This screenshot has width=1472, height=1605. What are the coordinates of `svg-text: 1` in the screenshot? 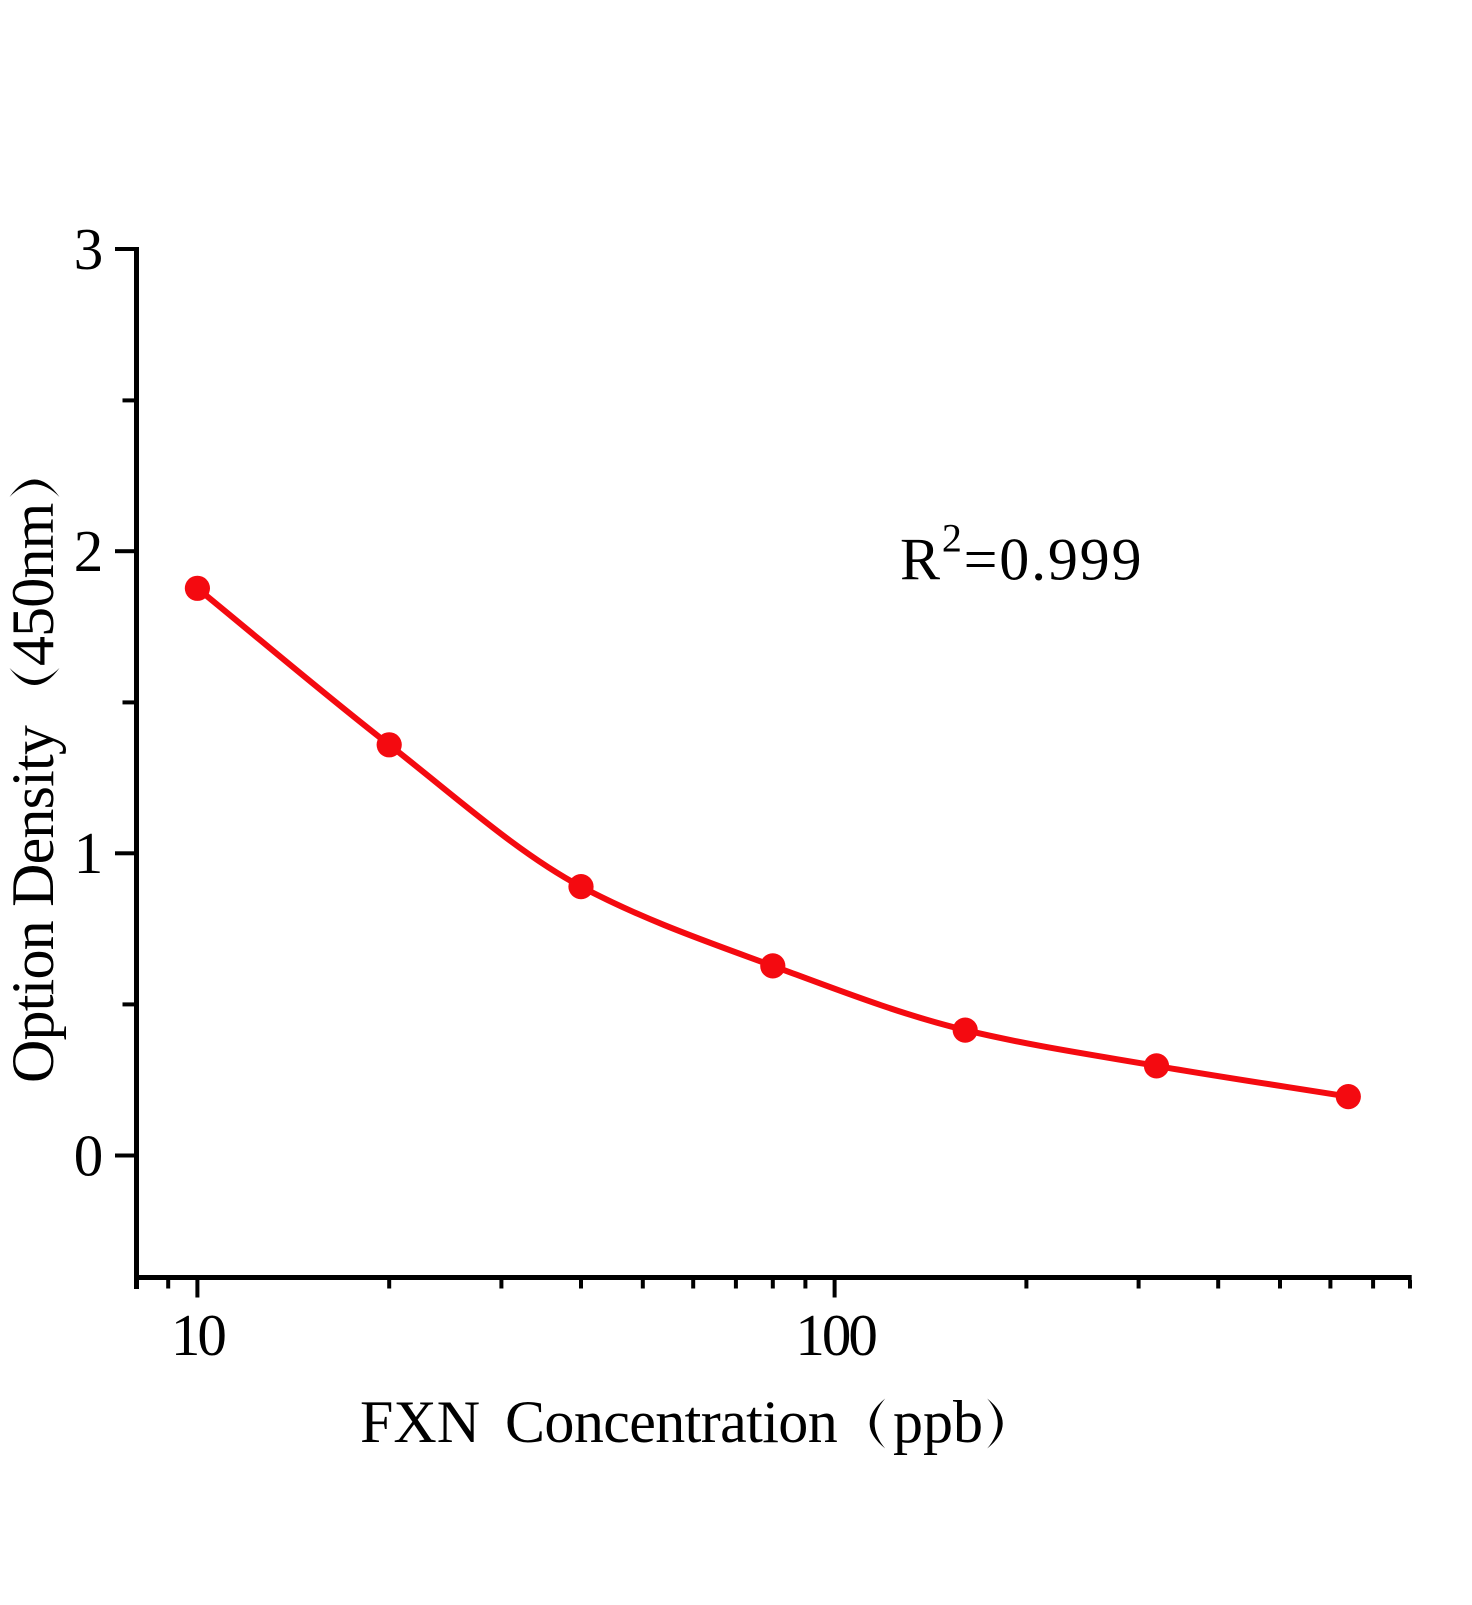 It's located at (89, 853).